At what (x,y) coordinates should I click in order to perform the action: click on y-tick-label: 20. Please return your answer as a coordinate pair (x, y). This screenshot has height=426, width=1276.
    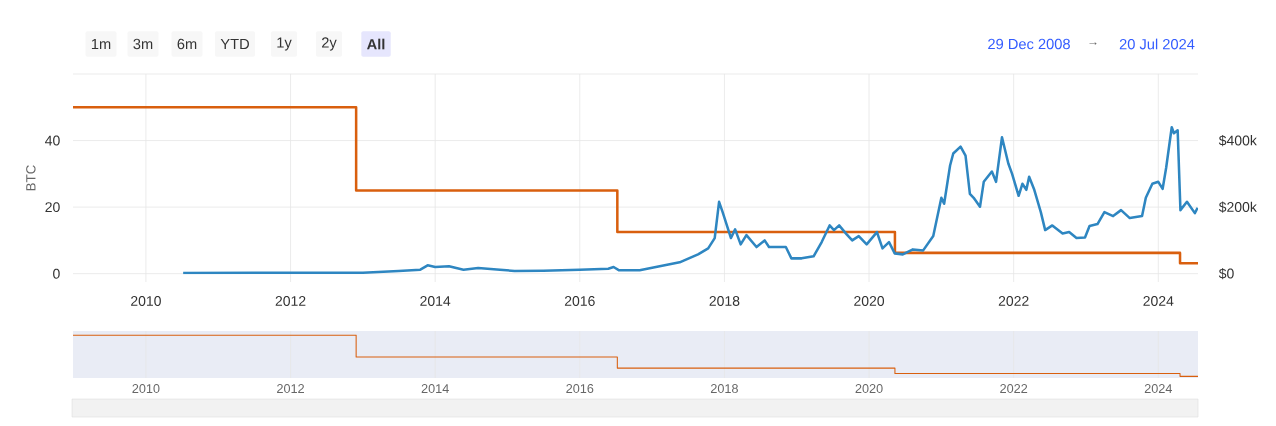
    Looking at the image, I should click on (52, 207).